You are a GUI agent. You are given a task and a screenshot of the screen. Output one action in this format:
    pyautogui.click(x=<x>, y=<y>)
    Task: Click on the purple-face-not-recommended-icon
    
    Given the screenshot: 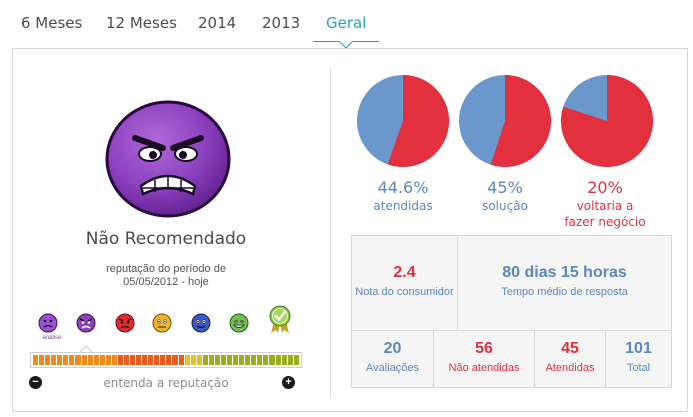 What is the action you would take?
    pyautogui.click(x=86, y=323)
    